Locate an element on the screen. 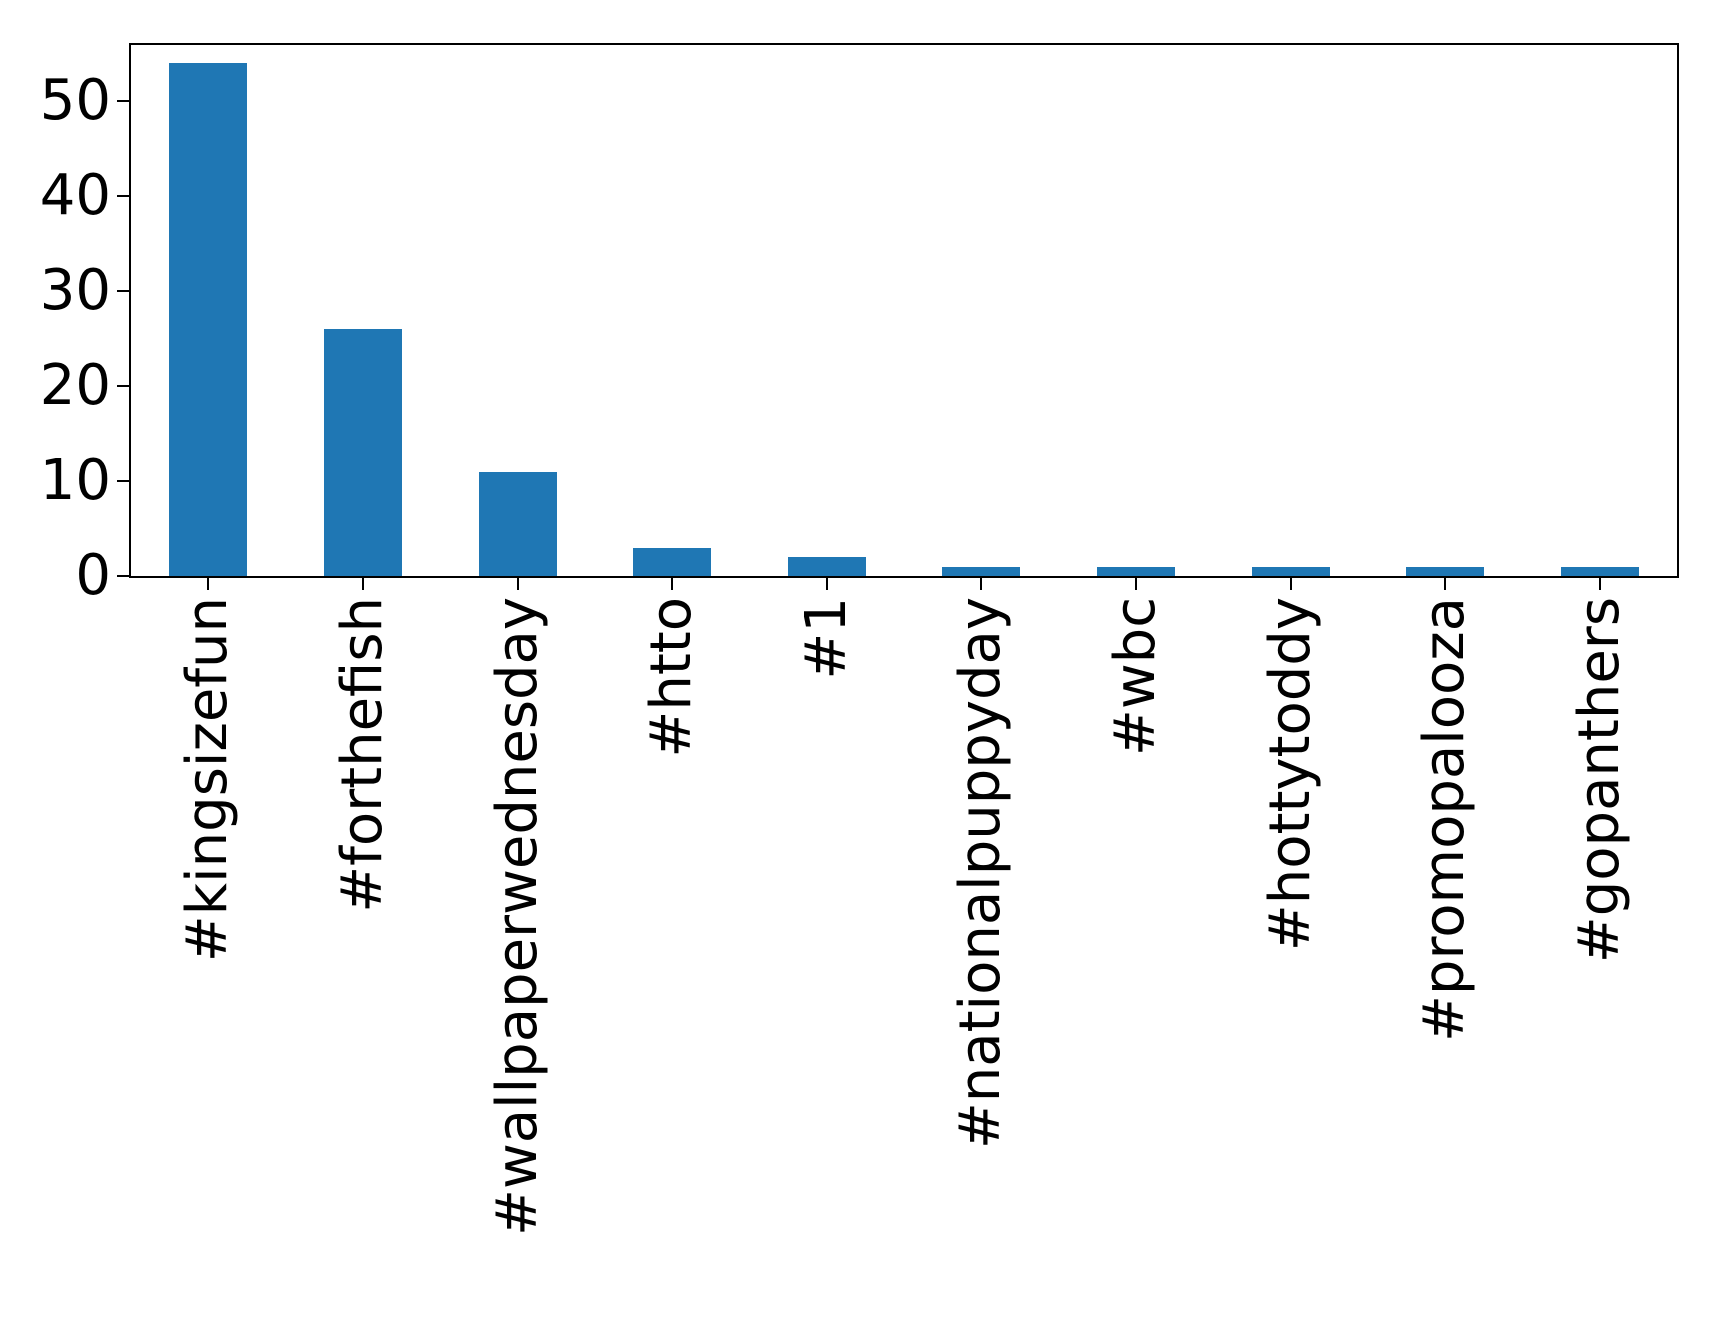 The height and width of the screenshot is (1341, 1719). y-tick-label: 50 is located at coordinates (75, 101).